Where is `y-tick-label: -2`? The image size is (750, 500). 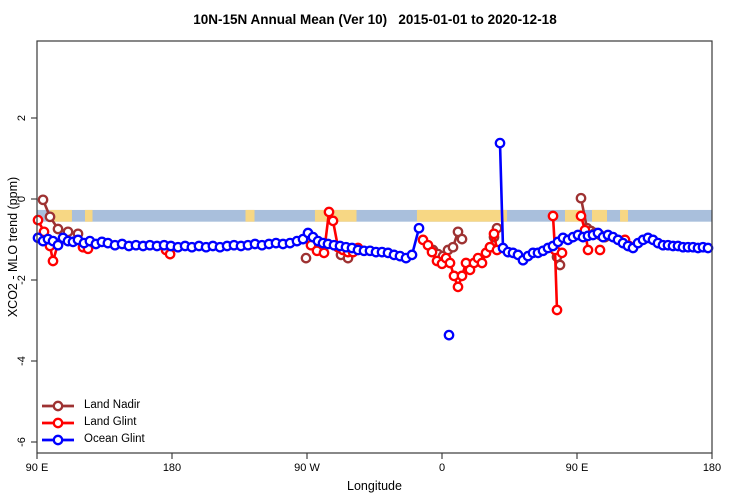
y-tick-label: -2 is located at coordinates (22, 280).